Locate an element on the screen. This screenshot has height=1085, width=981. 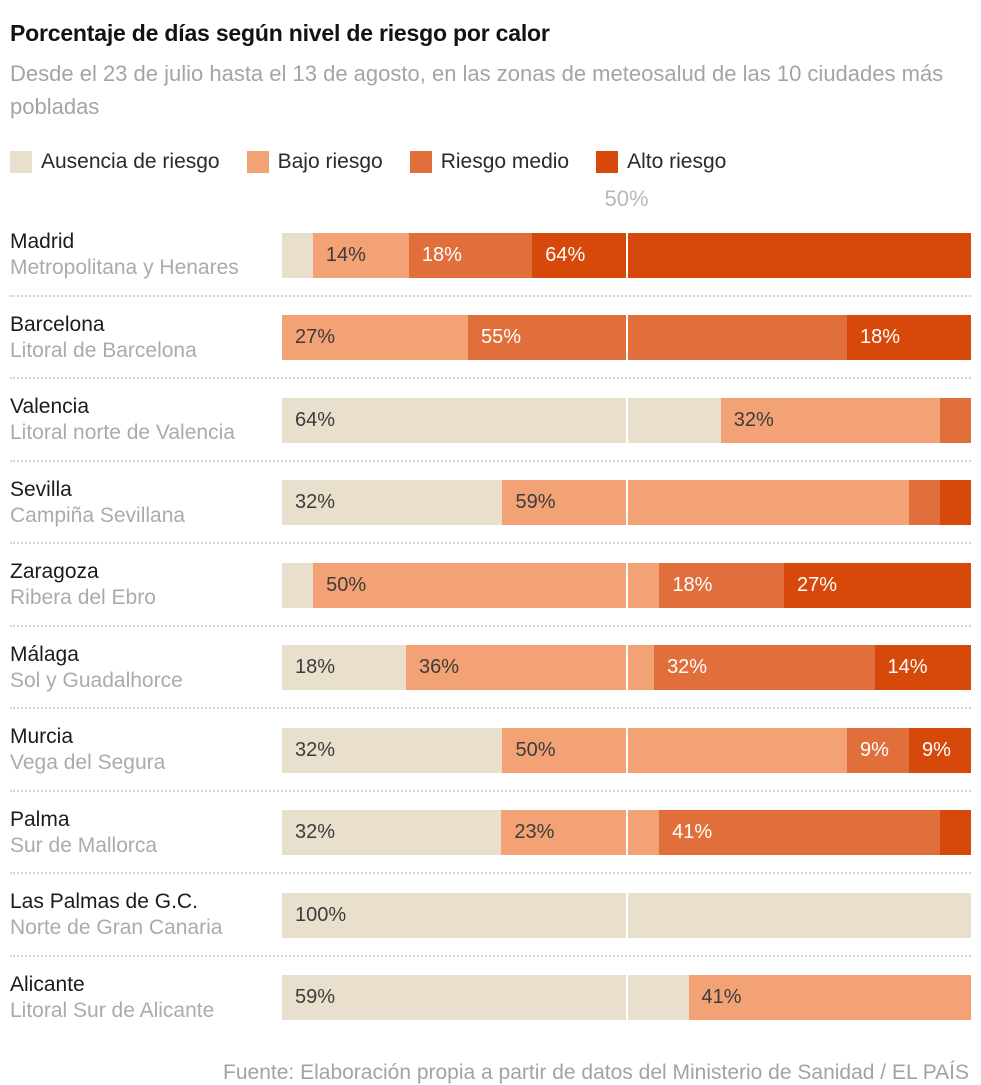
bar-area: 64% 32% is located at coordinates (626, 420).